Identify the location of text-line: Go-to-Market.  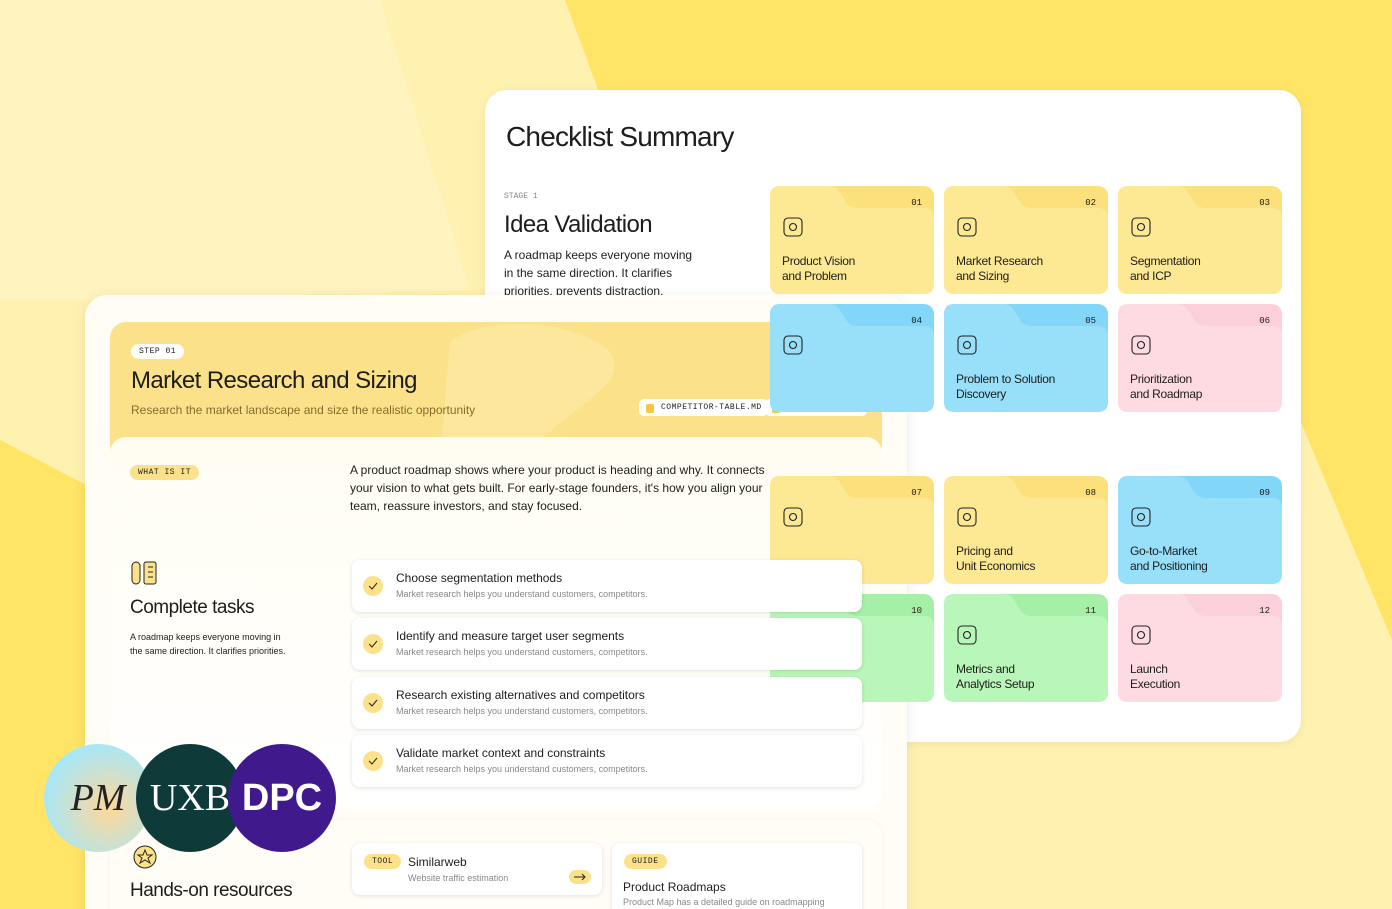
(1164, 551).